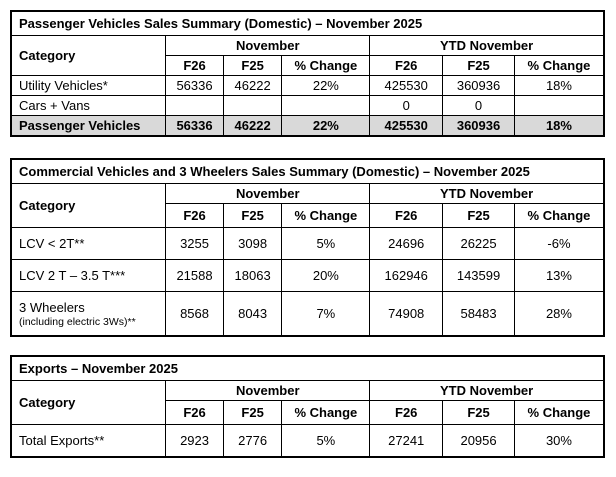 The height and width of the screenshot is (477, 616). Describe the element at coordinates (88, 441) in the screenshot. I see `category-cell: Total Exports**` at that location.